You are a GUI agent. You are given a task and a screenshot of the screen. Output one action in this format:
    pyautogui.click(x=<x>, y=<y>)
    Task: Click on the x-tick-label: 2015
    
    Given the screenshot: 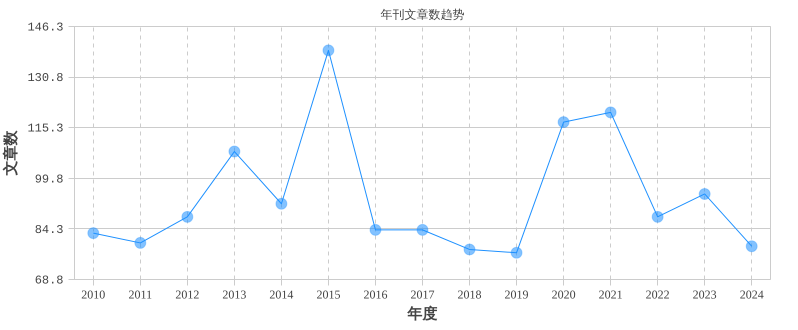 What is the action you would take?
    pyautogui.click(x=328, y=295)
    